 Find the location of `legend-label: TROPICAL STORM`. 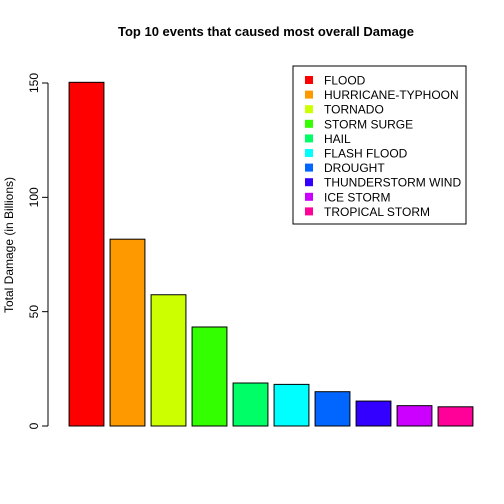

legend-label: TROPICAL STORM is located at coordinates (377, 212).